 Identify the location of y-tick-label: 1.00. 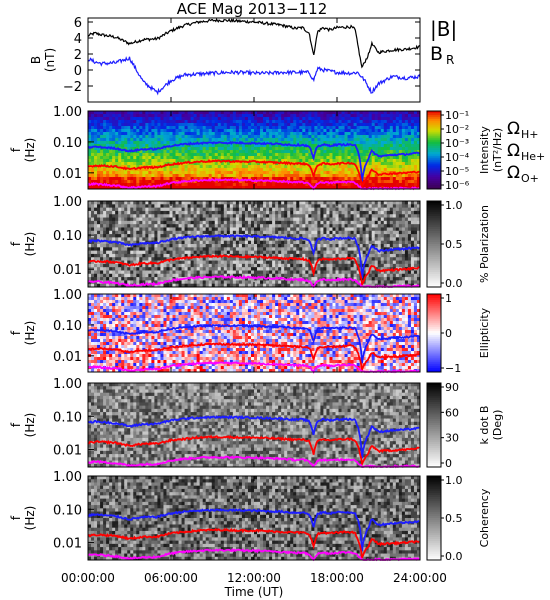
(67, 112).